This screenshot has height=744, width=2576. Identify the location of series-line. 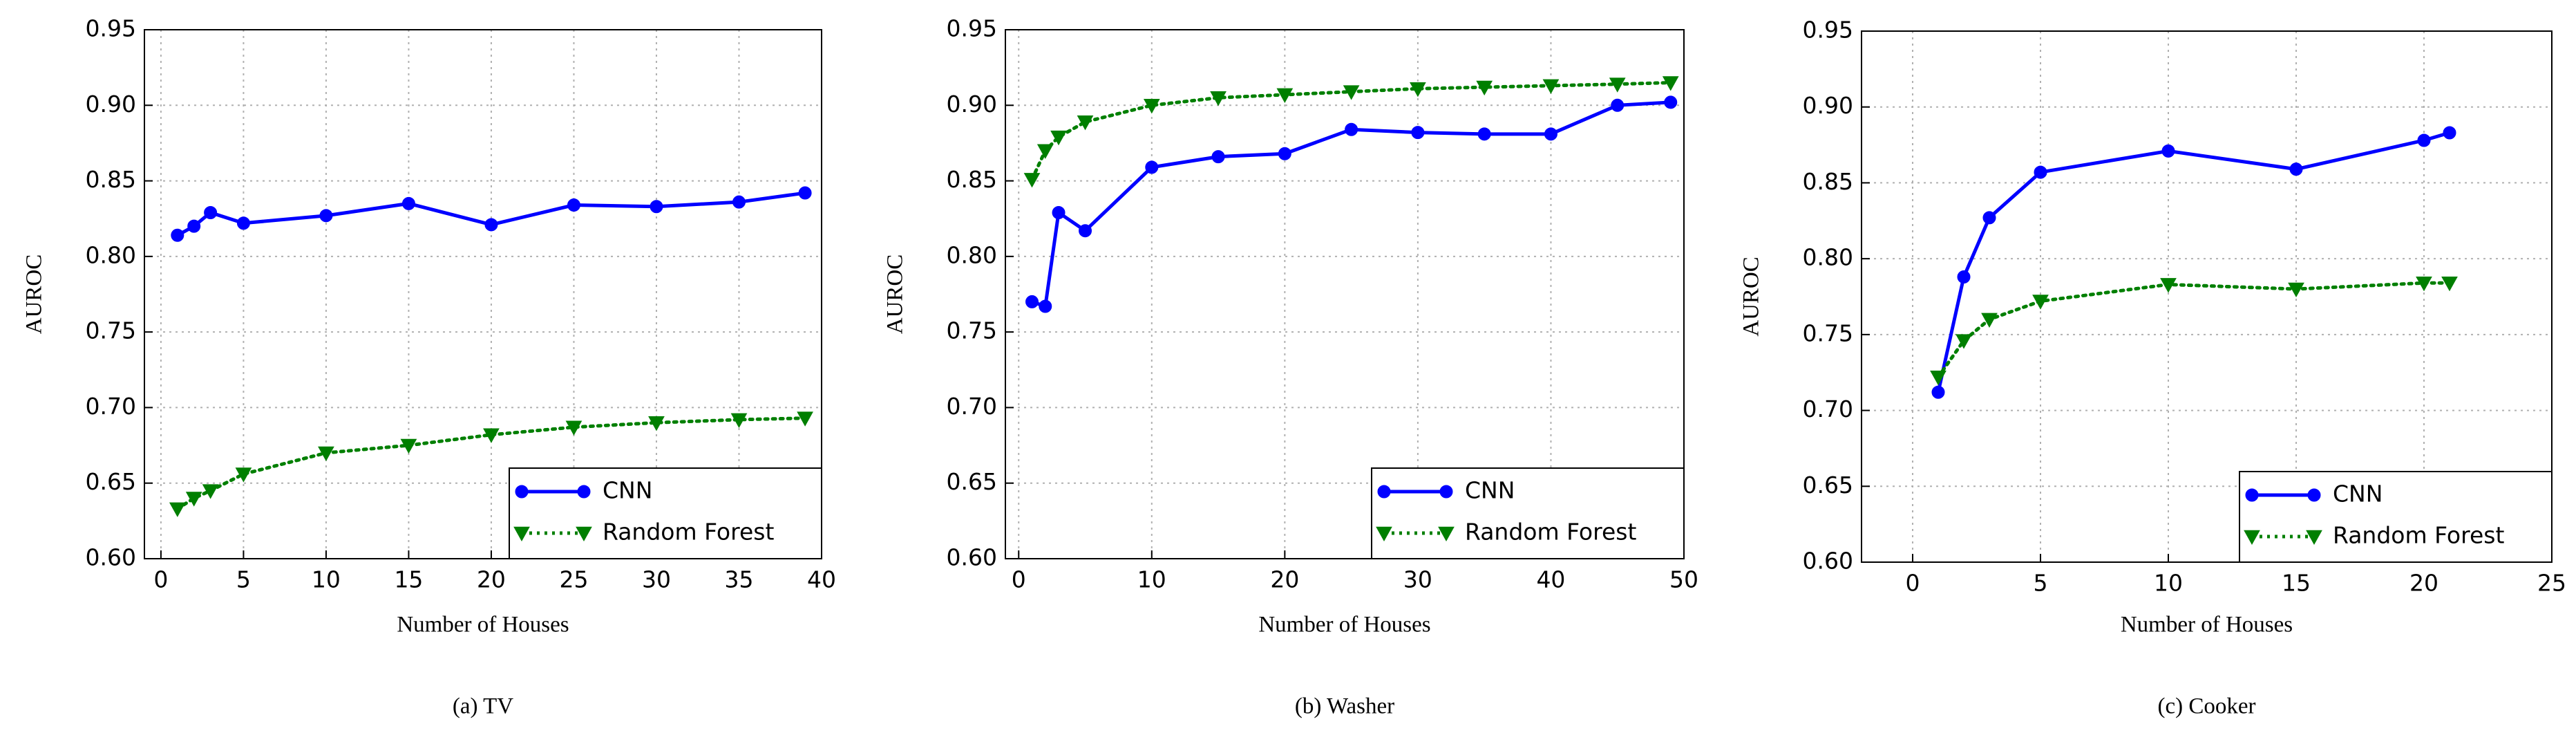
(2194, 262).